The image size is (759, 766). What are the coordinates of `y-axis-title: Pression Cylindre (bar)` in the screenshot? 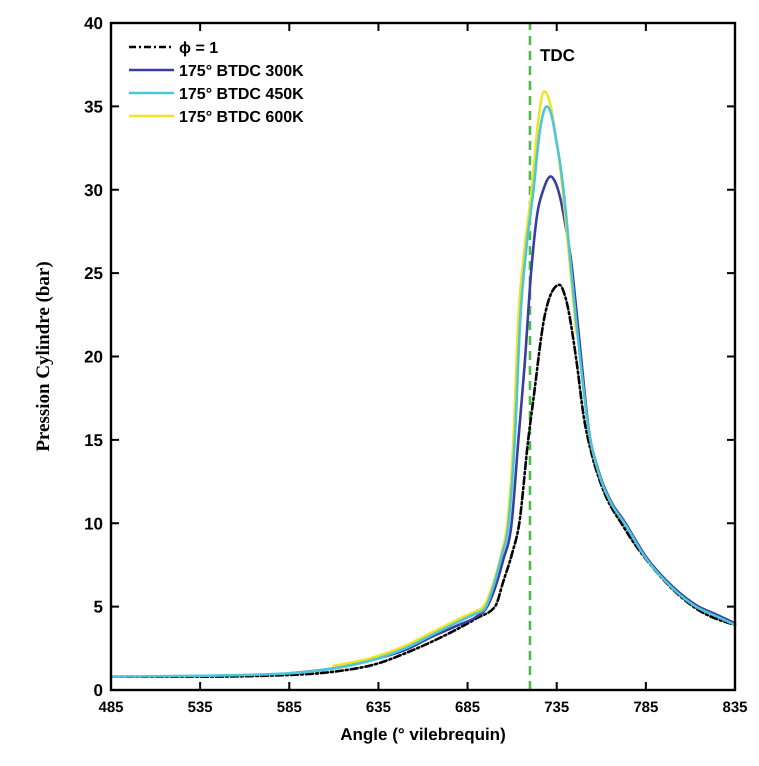 It's located at (43, 356).